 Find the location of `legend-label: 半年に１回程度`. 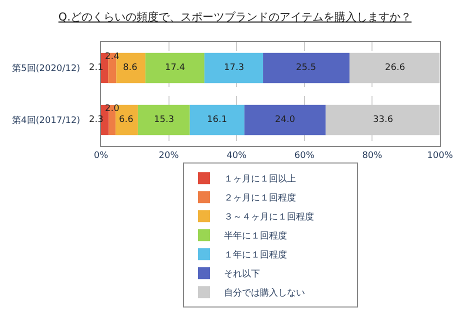

legend-label: 半年に１回程度 is located at coordinates (255, 236).